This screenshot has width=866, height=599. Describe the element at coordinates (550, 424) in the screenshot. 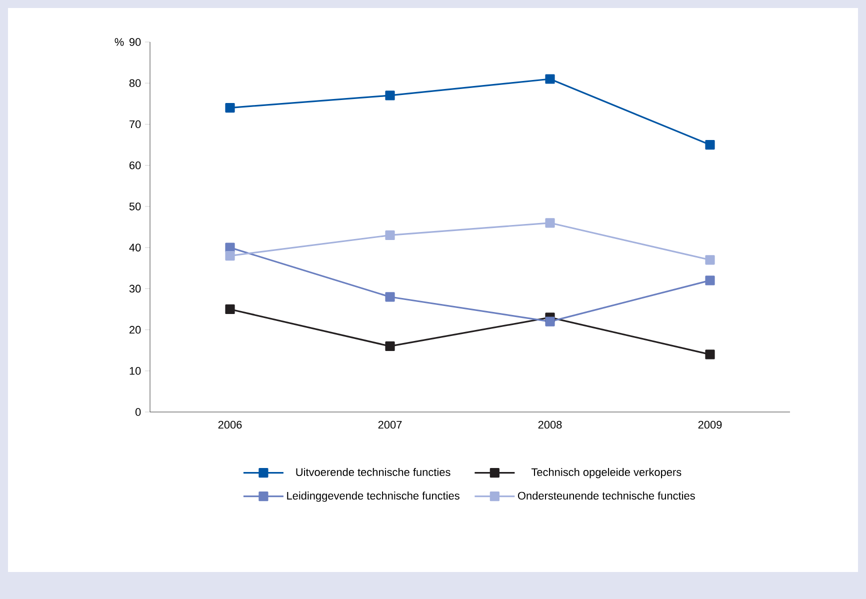

I see `x-tick-label: 2008` at that location.